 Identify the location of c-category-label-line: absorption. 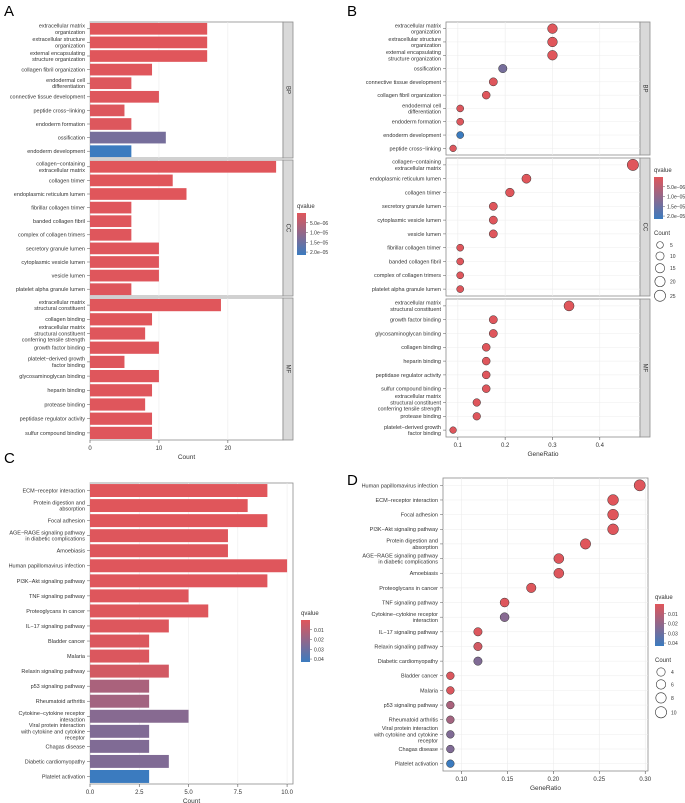
(72, 510).